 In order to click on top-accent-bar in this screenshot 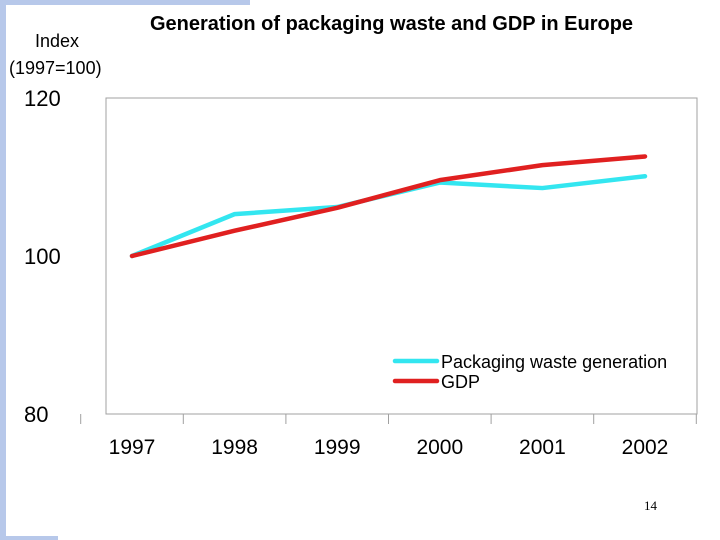, I will do `click(125, 2)`.